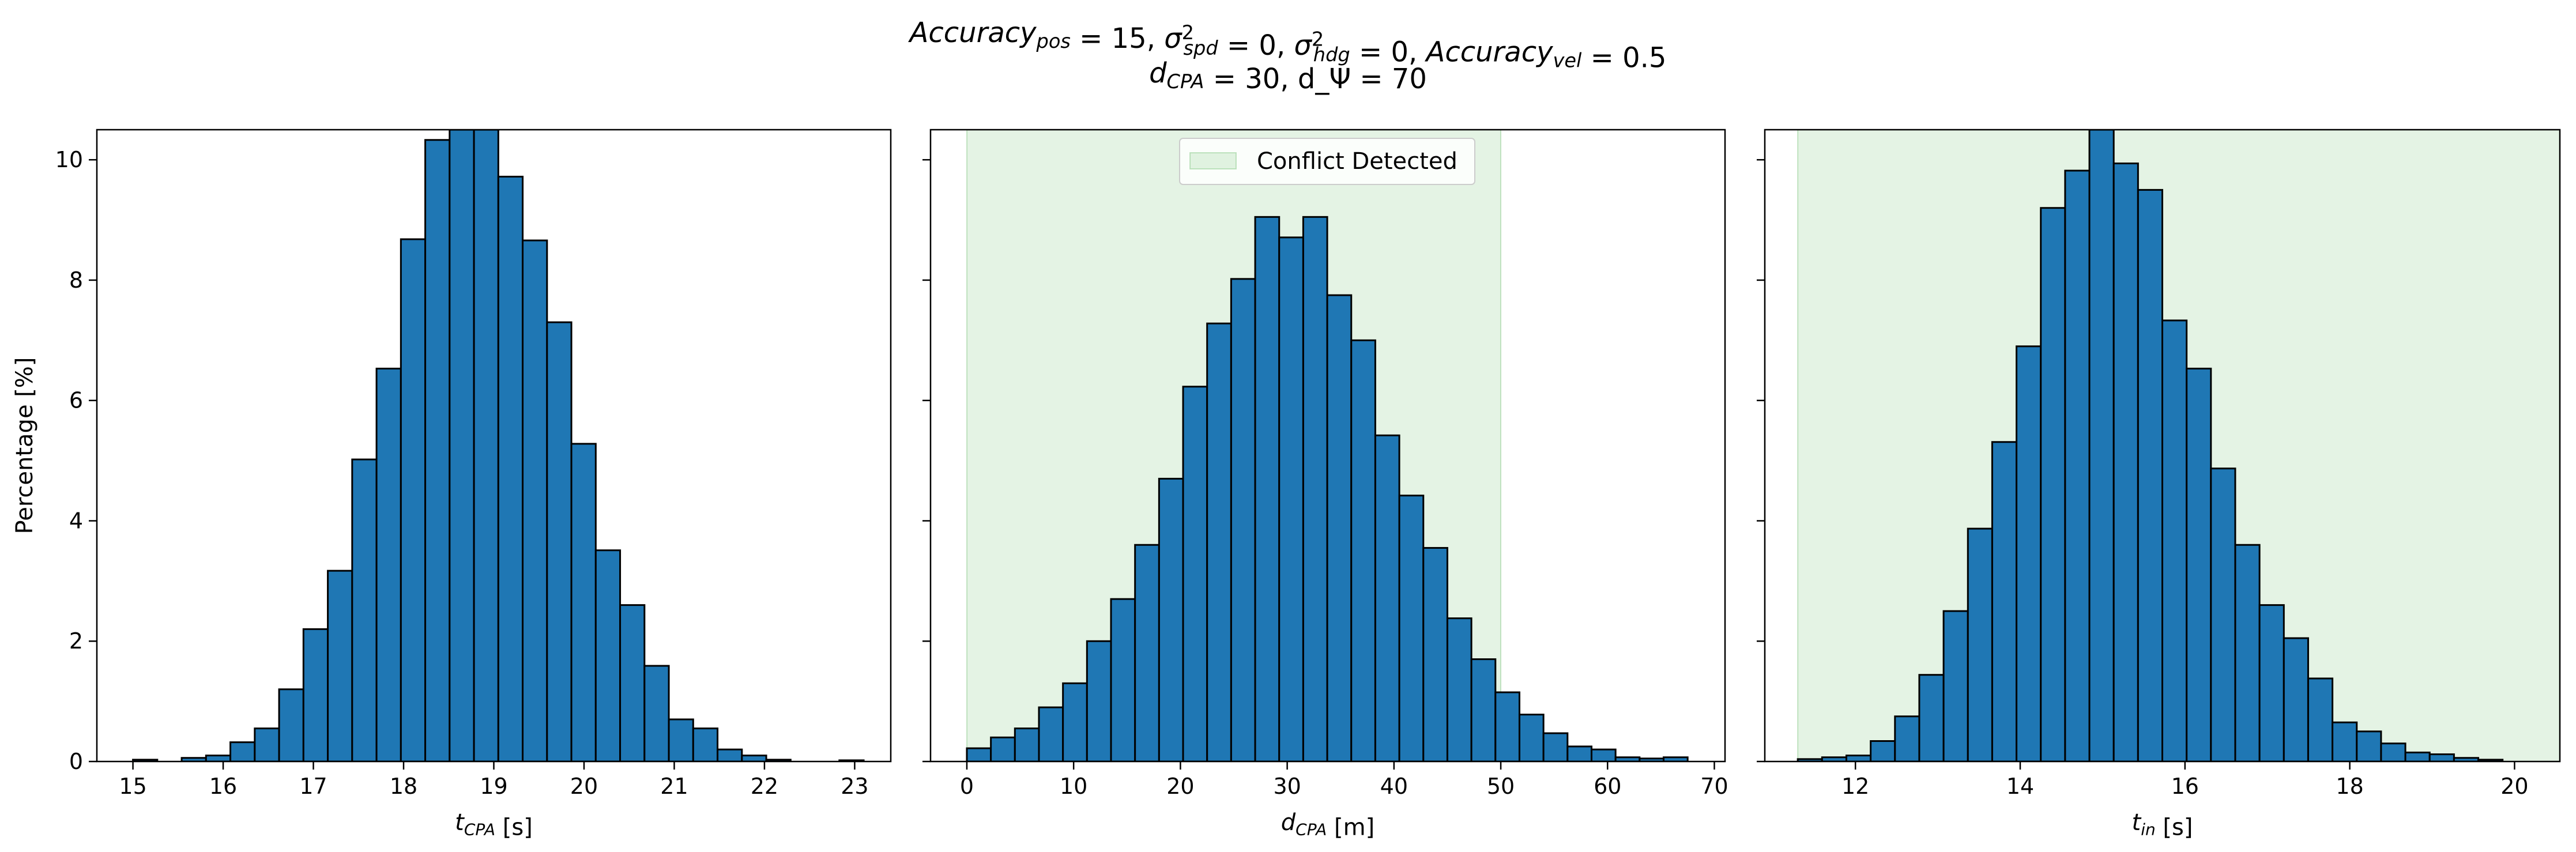  Describe the element at coordinates (764, 786) in the screenshot. I see `x-tick-label: 22` at that location.